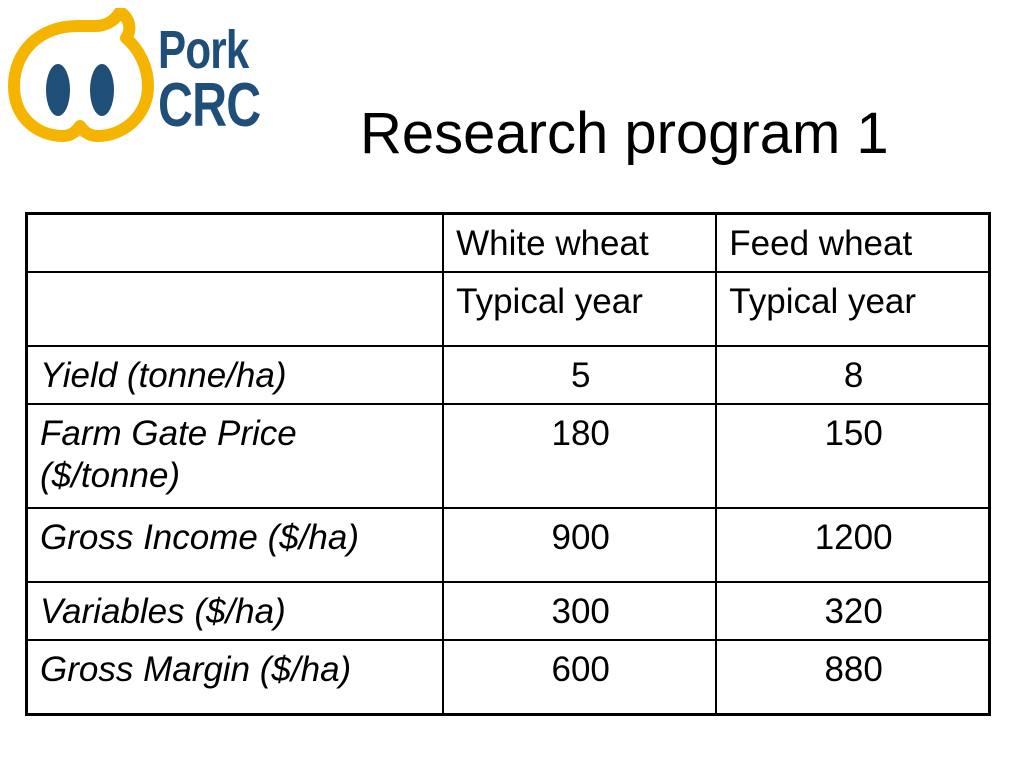 Image resolution: width=1024 pixels, height=768 pixels. I want to click on table-header-row: White wheat Feed wheat, so click(508, 242).